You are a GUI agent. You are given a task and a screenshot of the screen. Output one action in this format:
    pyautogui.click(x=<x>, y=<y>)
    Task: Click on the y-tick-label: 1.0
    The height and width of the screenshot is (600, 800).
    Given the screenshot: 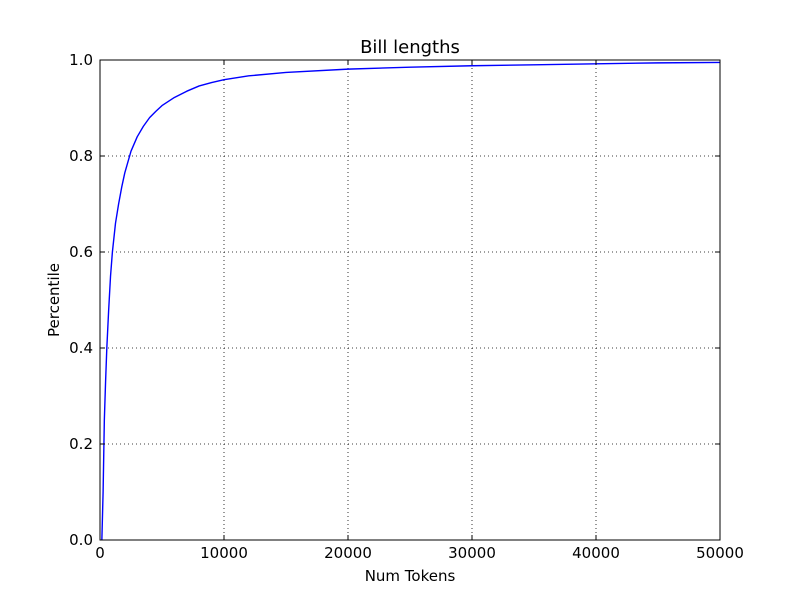 What is the action you would take?
    pyautogui.click(x=81, y=60)
    